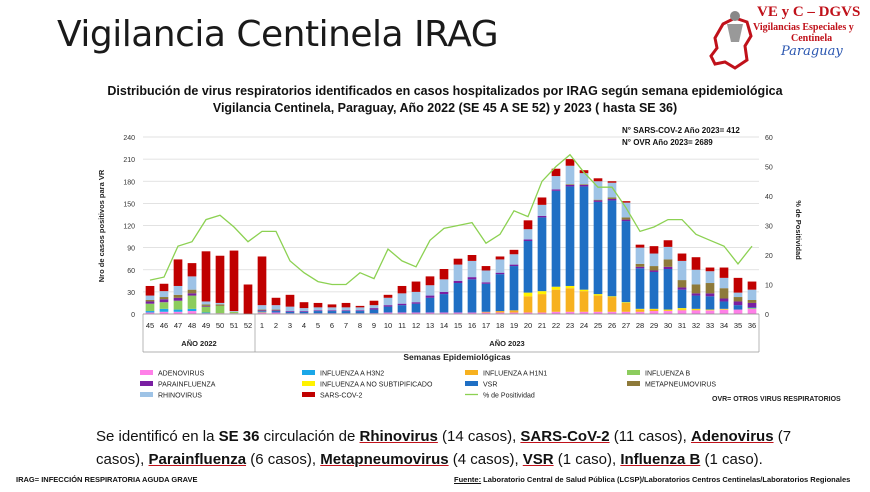 The height and width of the screenshot is (492, 870). What do you see at coordinates (234, 325) in the screenshot?
I see `x-tick-label: 51` at bounding box center [234, 325].